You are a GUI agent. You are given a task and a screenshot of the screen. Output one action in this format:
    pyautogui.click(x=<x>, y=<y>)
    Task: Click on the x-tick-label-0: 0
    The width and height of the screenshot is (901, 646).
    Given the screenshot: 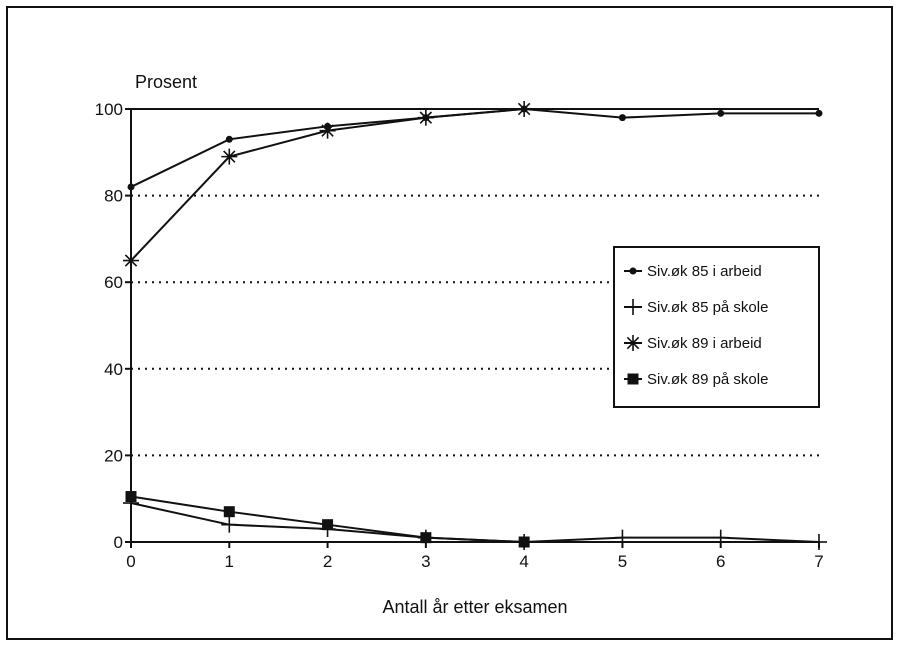 What is the action you would take?
    pyautogui.click(x=130, y=561)
    